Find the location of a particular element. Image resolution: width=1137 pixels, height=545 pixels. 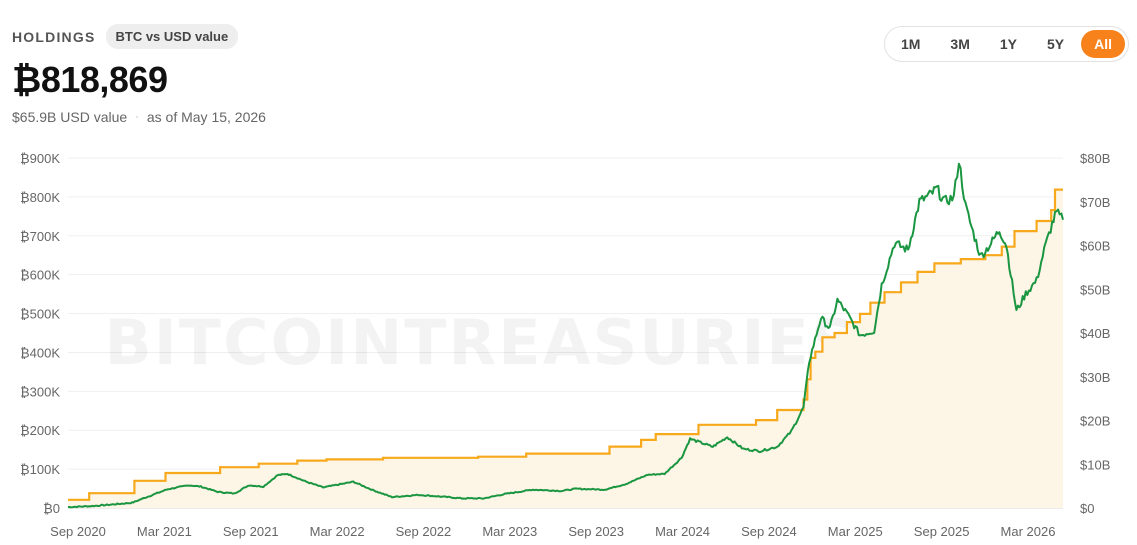

x-axis-tick-label: Sep 2021 is located at coordinates (251, 531).